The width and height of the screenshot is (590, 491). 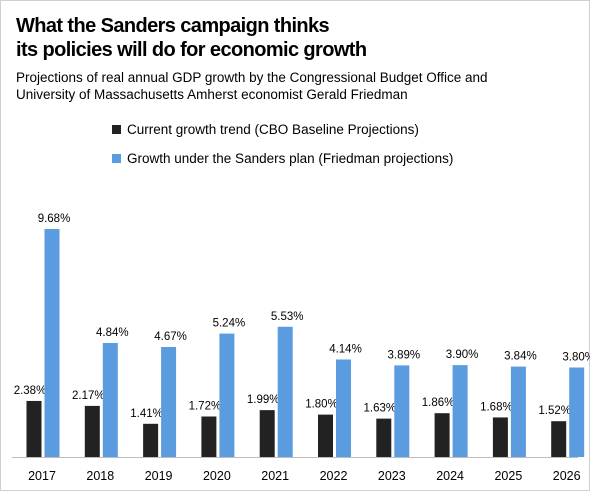 I want to click on bar-cbo-2017, so click(x=34, y=428).